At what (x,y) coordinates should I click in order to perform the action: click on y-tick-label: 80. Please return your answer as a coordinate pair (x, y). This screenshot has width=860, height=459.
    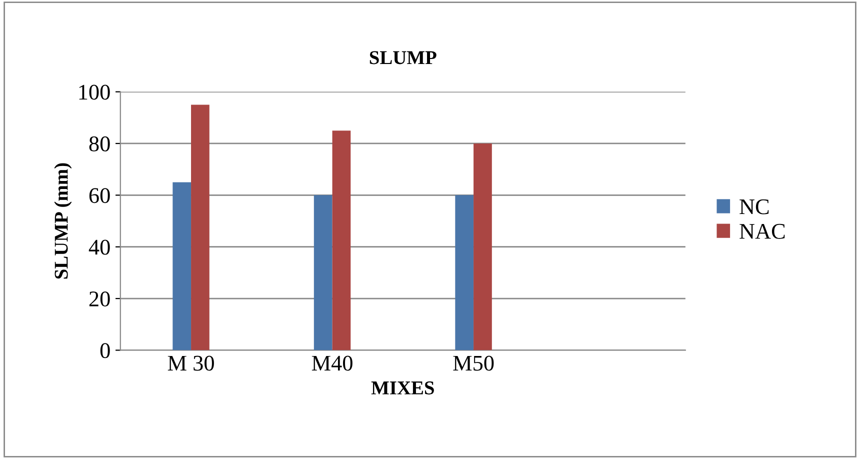
    Looking at the image, I should click on (99, 144).